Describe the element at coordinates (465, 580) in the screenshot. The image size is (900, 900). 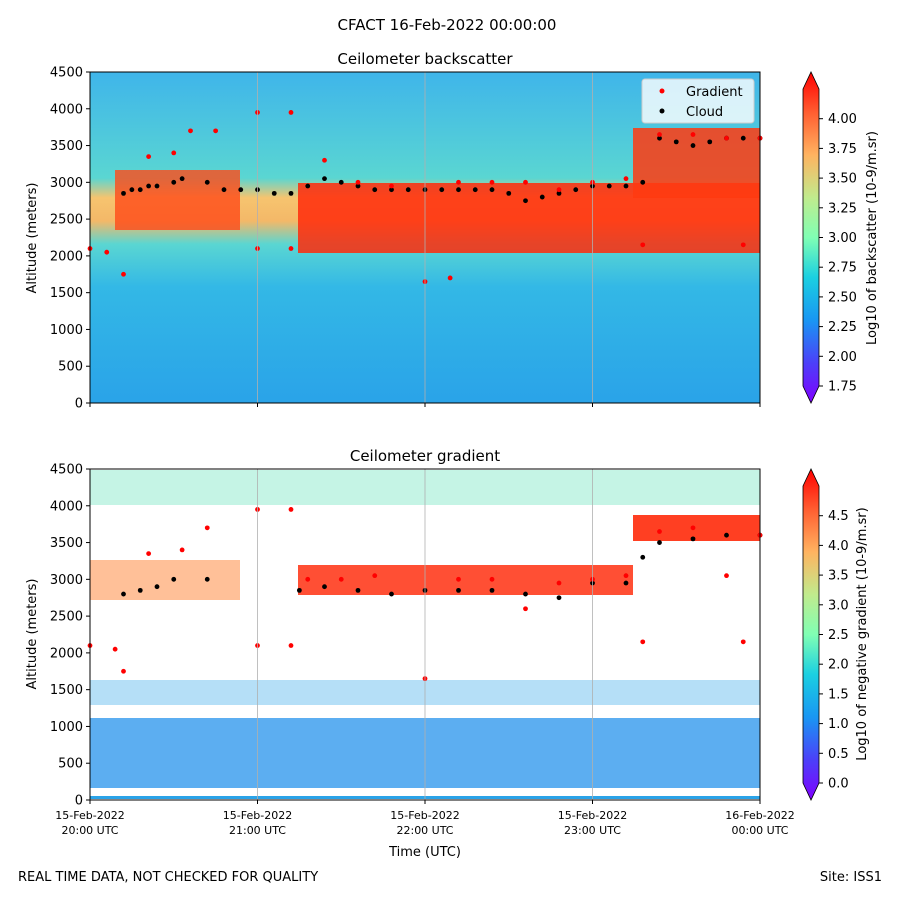
I see `gradient-band-cloud` at that location.